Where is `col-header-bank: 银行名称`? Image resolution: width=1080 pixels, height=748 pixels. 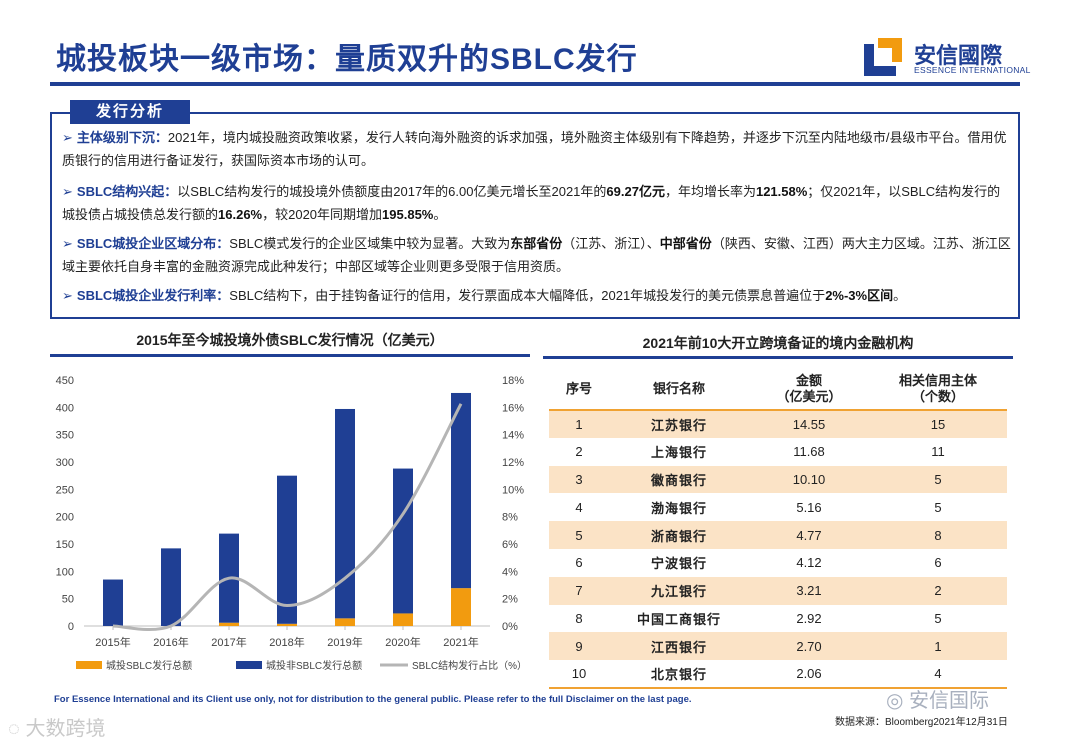 col-header-bank: 银行名称 is located at coordinates (679, 389).